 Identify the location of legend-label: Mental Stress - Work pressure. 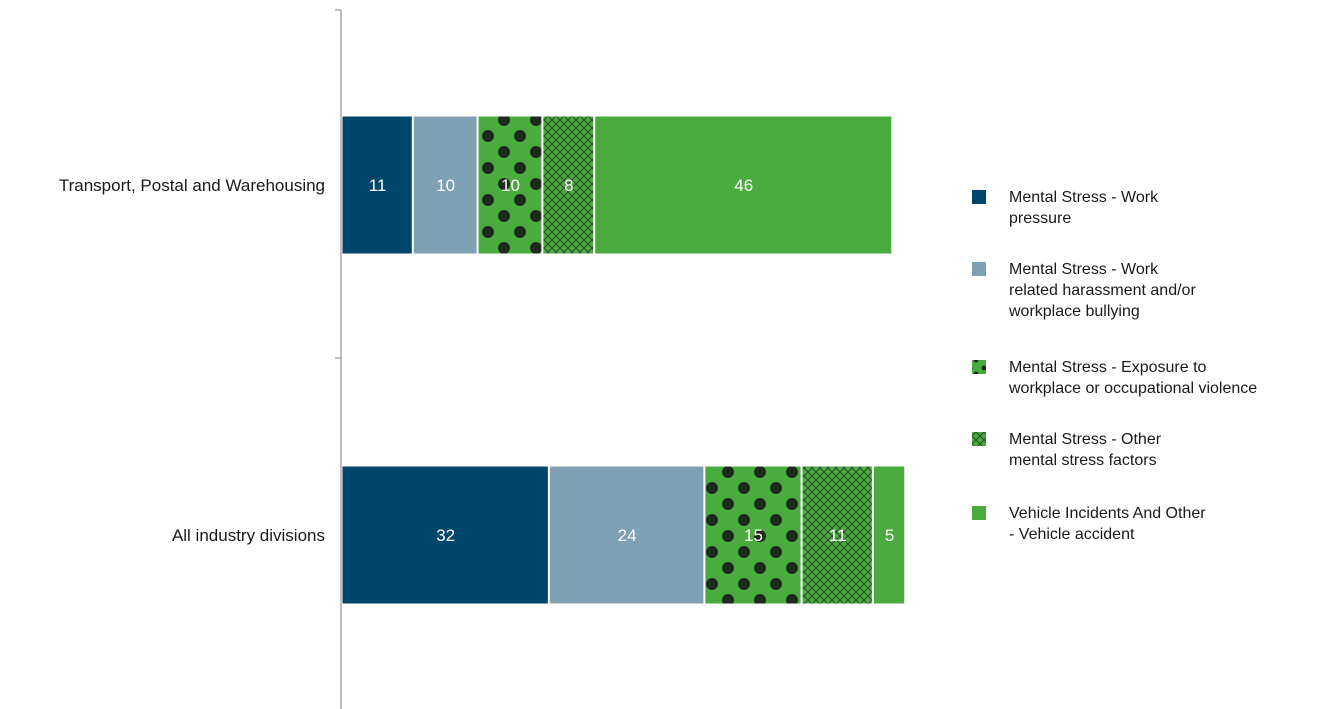
(1084, 208).